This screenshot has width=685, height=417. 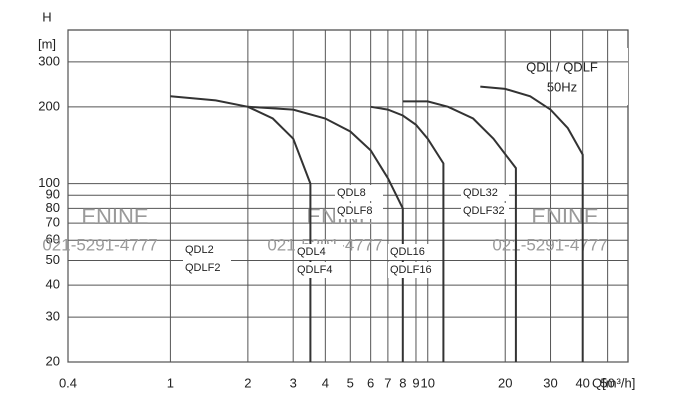 What do you see at coordinates (53, 194) in the screenshot?
I see `y-tick-label: 90` at bounding box center [53, 194].